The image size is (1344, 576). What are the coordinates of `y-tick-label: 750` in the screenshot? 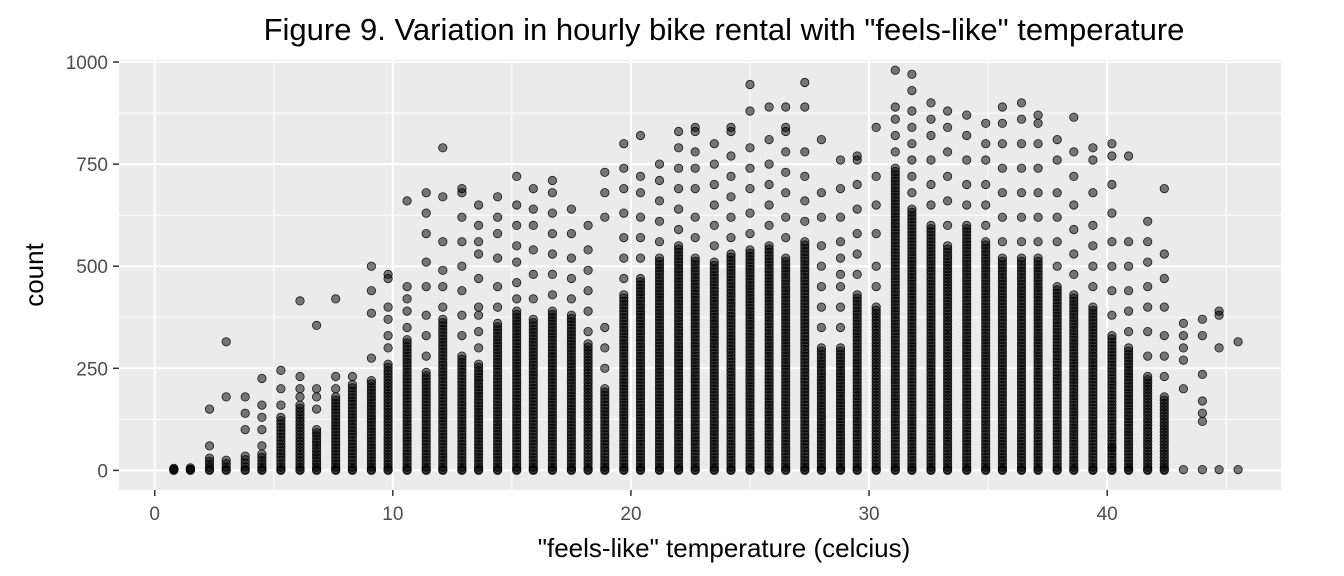 It's located at (92, 165).